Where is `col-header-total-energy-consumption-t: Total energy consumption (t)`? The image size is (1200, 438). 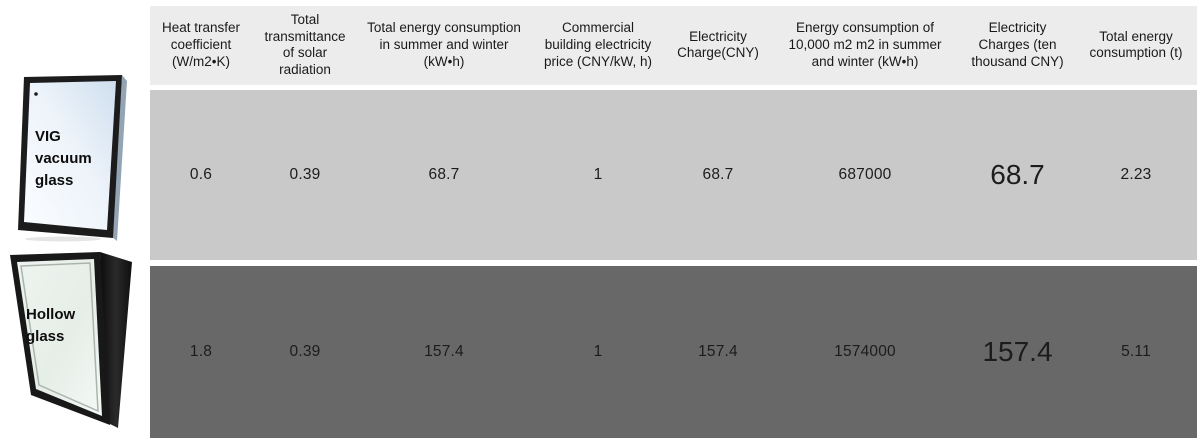
col-header-total-energy-consumption-t: Total energy consumption (t) is located at coordinates (1136, 44).